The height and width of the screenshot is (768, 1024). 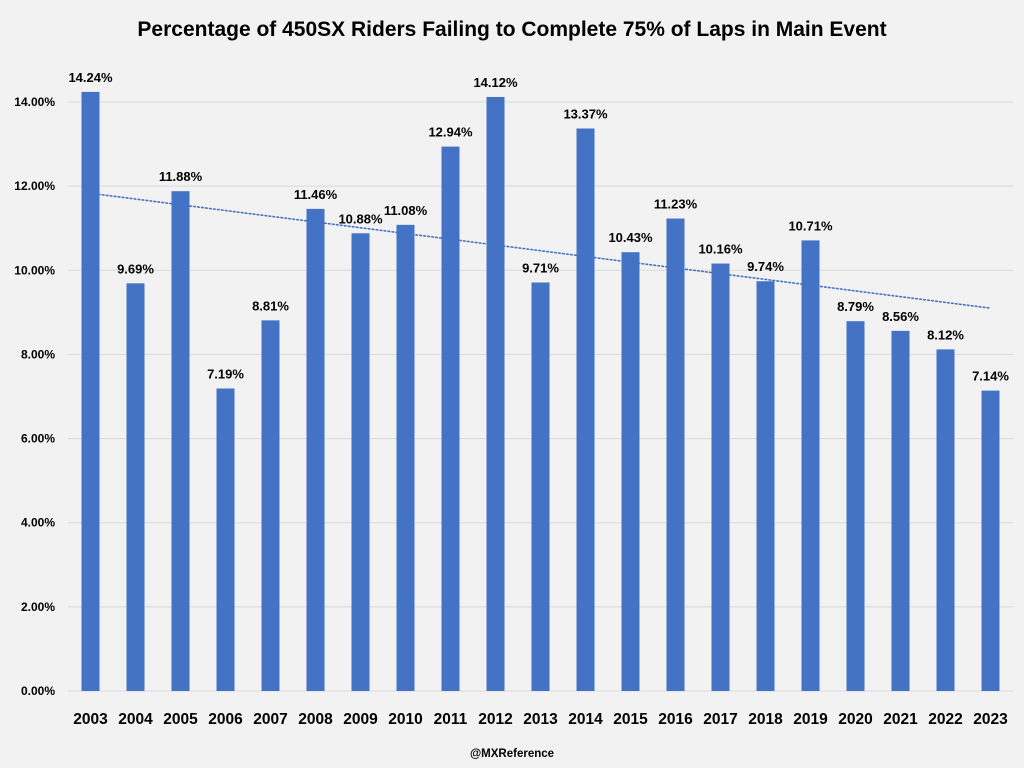 What do you see at coordinates (38, 607) in the screenshot?
I see `y-tick-label: 2.00%` at bounding box center [38, 607].